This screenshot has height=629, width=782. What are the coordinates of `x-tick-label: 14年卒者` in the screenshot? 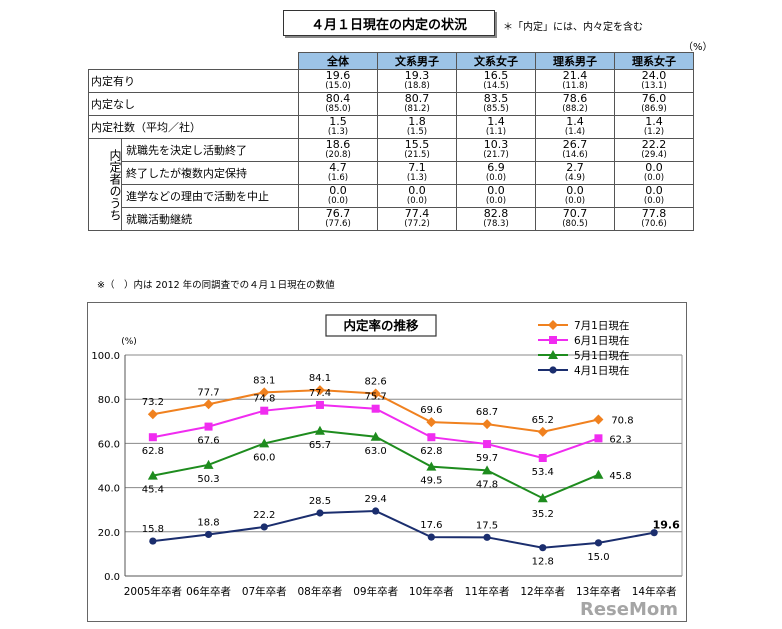 It's located at (654, 591).